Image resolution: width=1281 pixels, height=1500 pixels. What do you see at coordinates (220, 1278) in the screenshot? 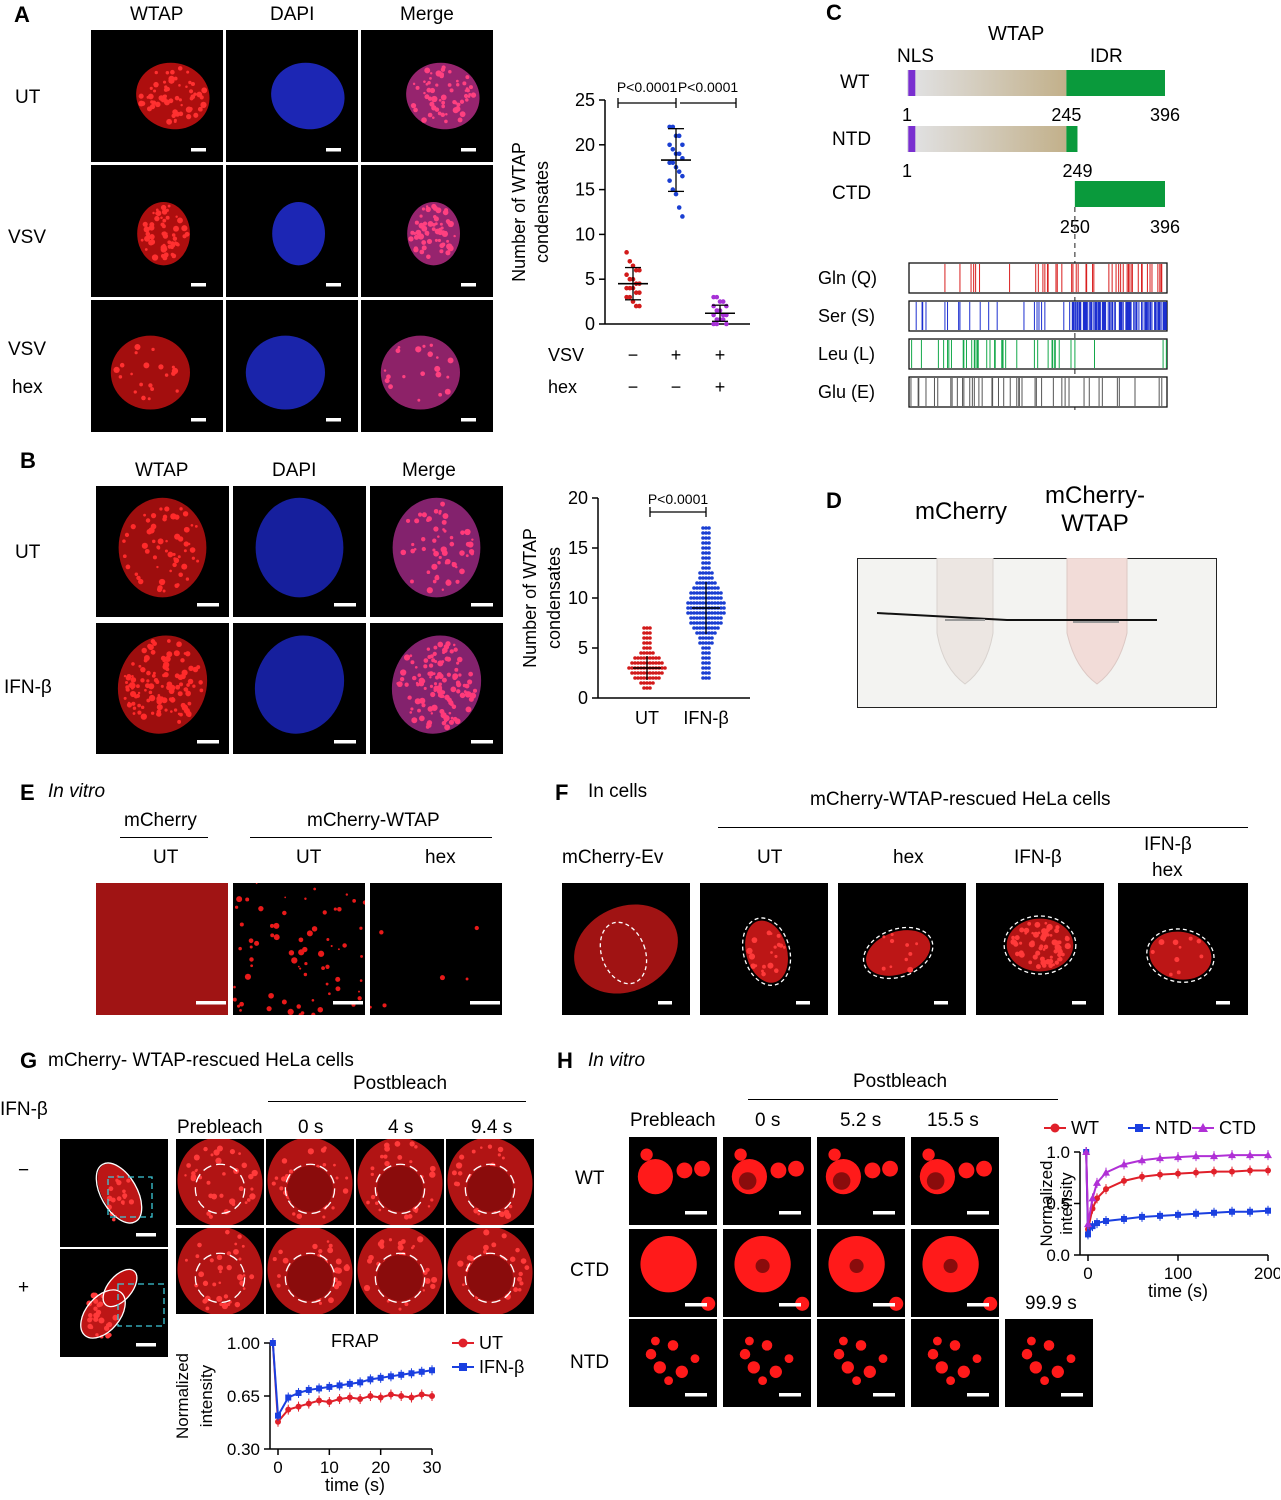
I see `bleach-roi` at bounding box center [220, 1278].